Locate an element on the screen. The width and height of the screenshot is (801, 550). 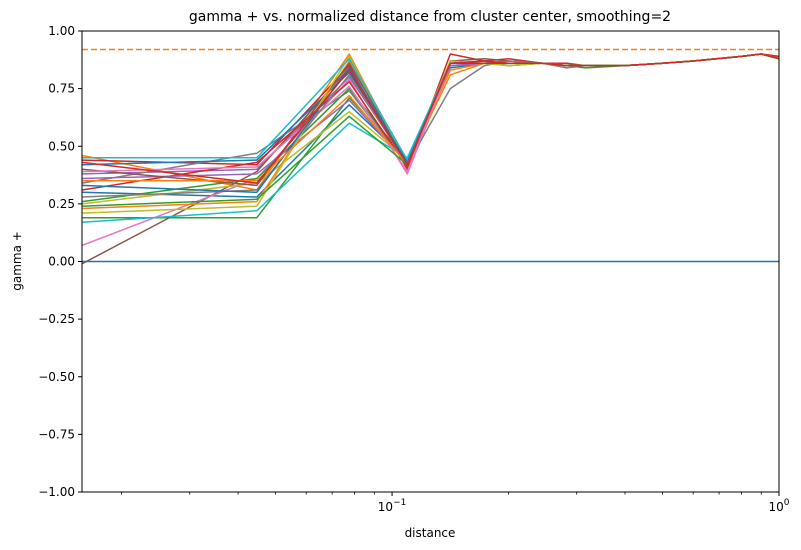
y-tick-label: 1.00 is located at coordinates (61, 31).